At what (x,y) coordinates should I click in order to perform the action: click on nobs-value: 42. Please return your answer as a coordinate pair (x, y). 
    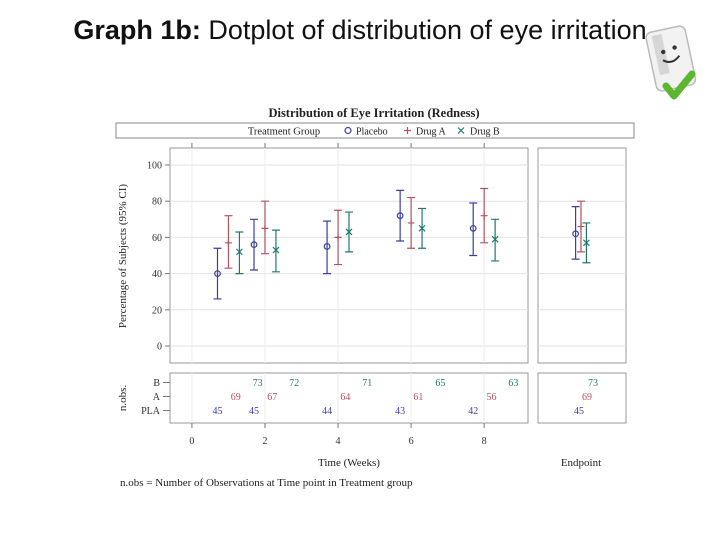
    Looking at the image, I should click on (473, 411).